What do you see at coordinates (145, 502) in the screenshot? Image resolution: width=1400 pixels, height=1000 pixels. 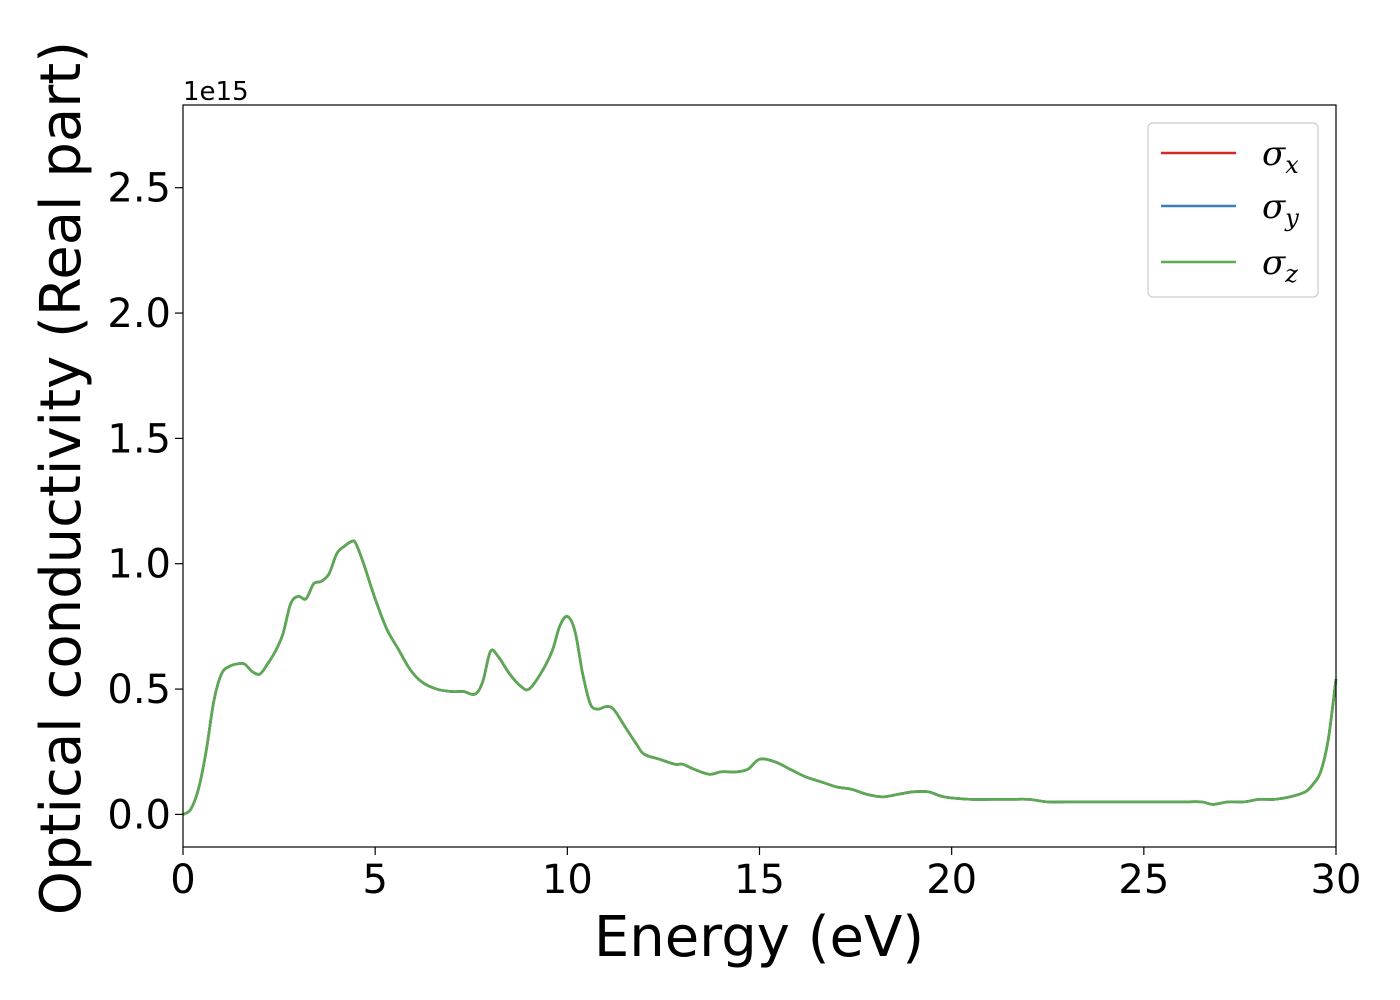 I see `y-axis: 0.0 0.5 1.0 1.5 2.0 2.5` at bounding box center [145, 502].